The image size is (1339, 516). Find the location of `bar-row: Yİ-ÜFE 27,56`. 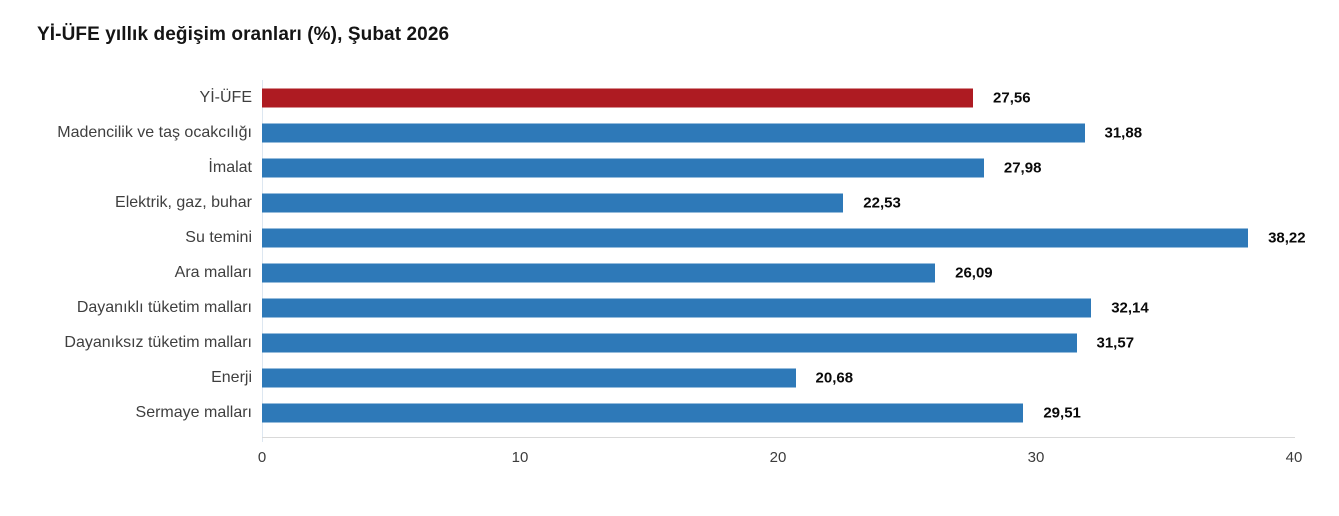

bar-row: Yİ-ÜFE 27,56 is located at coordinates (669, 97).